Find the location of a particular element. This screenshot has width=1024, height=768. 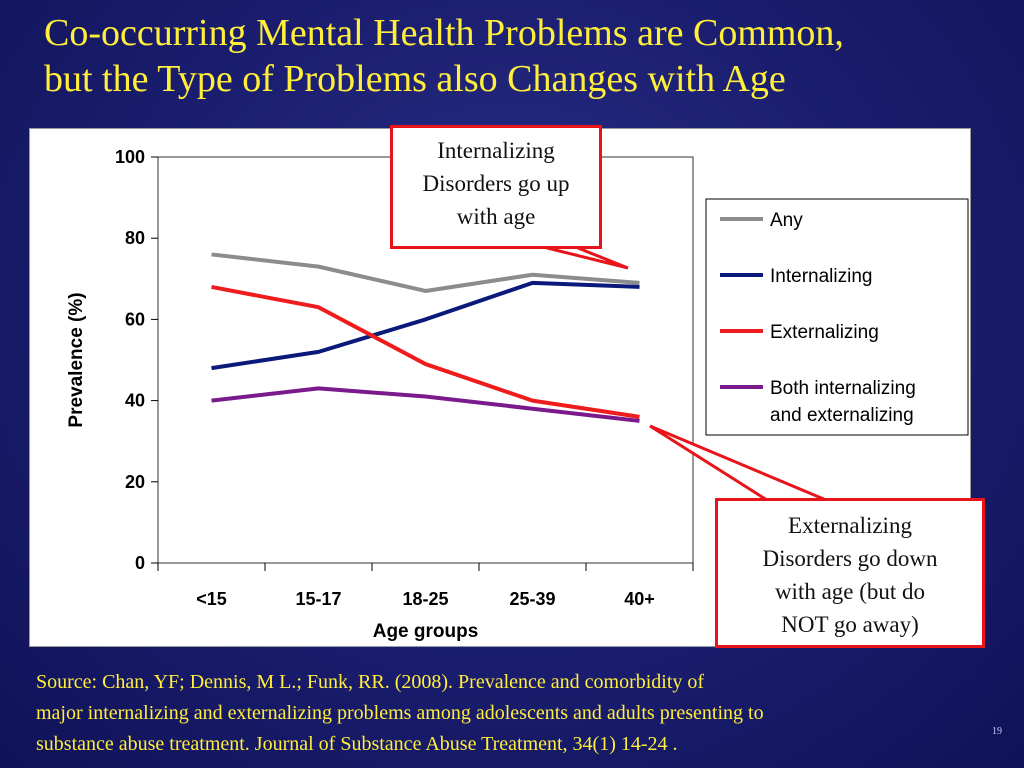

x-tick-label: 40+ is located at coordinates (639, 599).